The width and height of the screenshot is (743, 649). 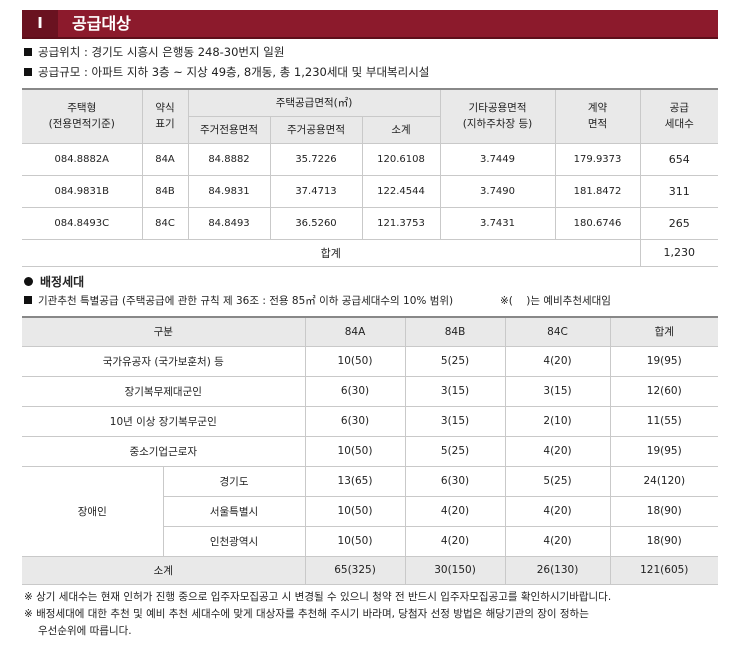 What do you see at coordinates (93, 511) in the screenshot?
I see `group-label: 장애인` at bounding box center [93, 511].